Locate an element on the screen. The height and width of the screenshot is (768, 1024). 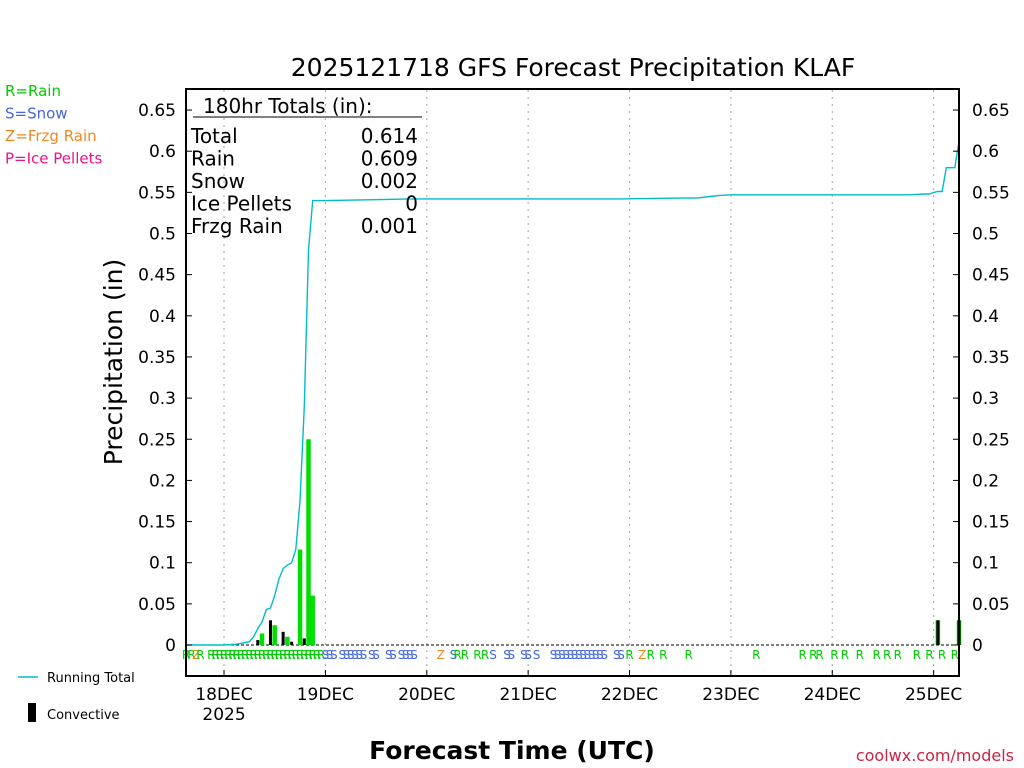
y-tick-label-right: 0.15 is located at coordinates (991, 523).